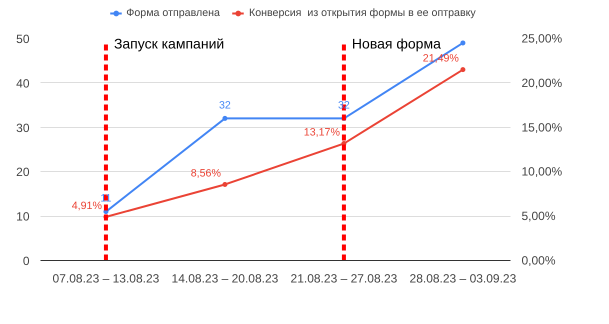 The height and width of the screenshot is (324, 609). I want to click on y-tick-label: 20, so click(23, 172).